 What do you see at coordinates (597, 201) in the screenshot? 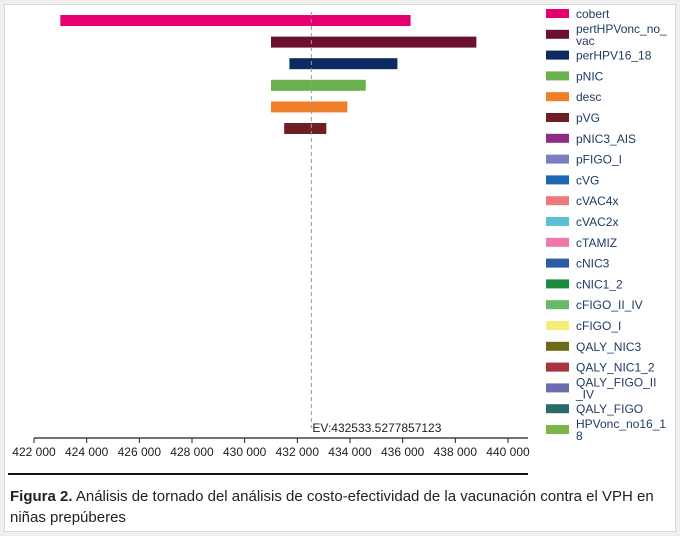
I see `legend-label-9: cVAC4x` at bounding box center [597, 201].